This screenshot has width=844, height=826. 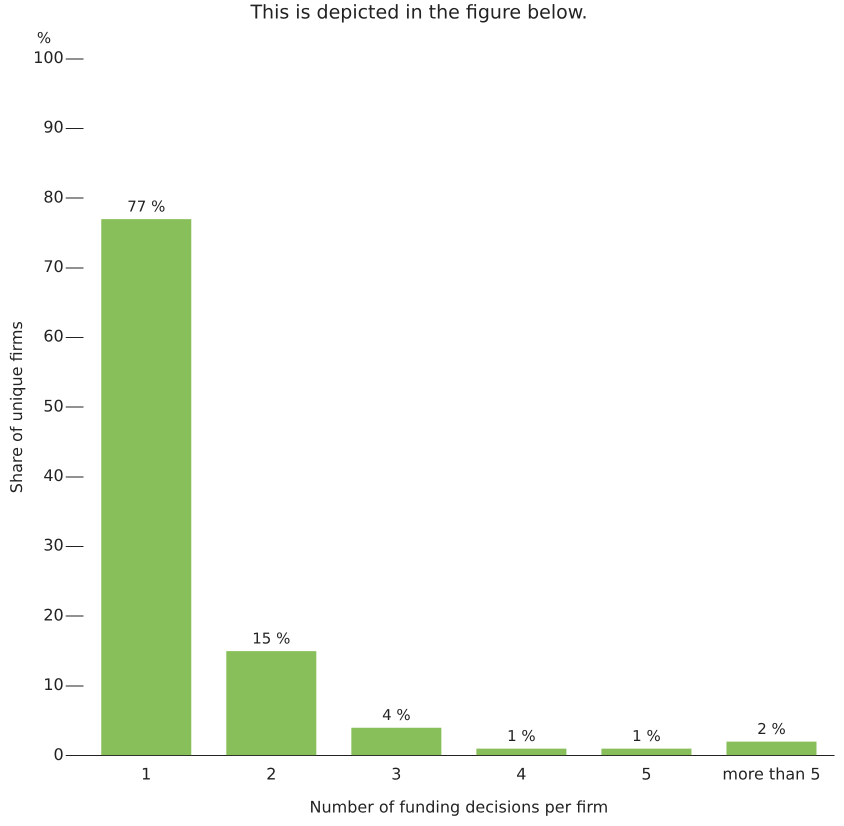 What do you see at coordinates (771, 729) in the screenshot?
I see `data-label: 2 %` at bounding box center [771, 729].